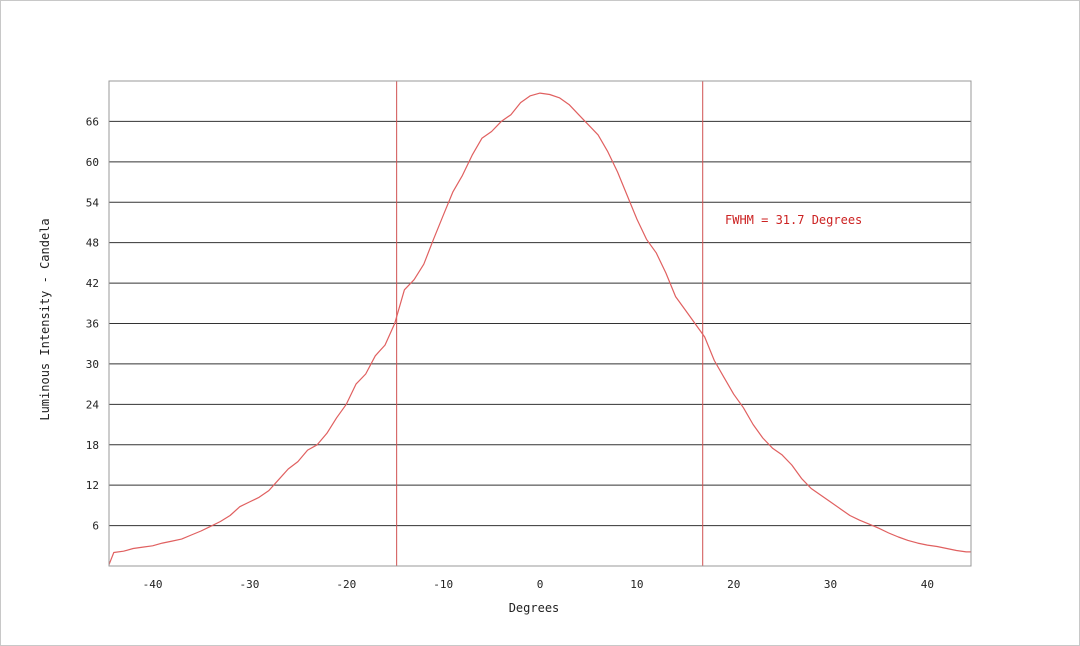 The image size is (1080, 646). I want to click on x-tick-label: -20, so click(346, 584).